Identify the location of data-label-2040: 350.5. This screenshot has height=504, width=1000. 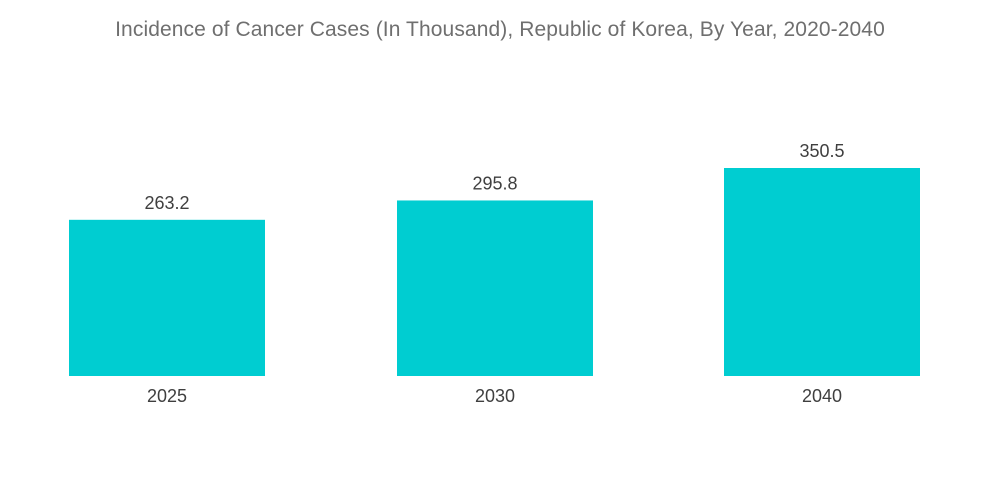
(821, 151).